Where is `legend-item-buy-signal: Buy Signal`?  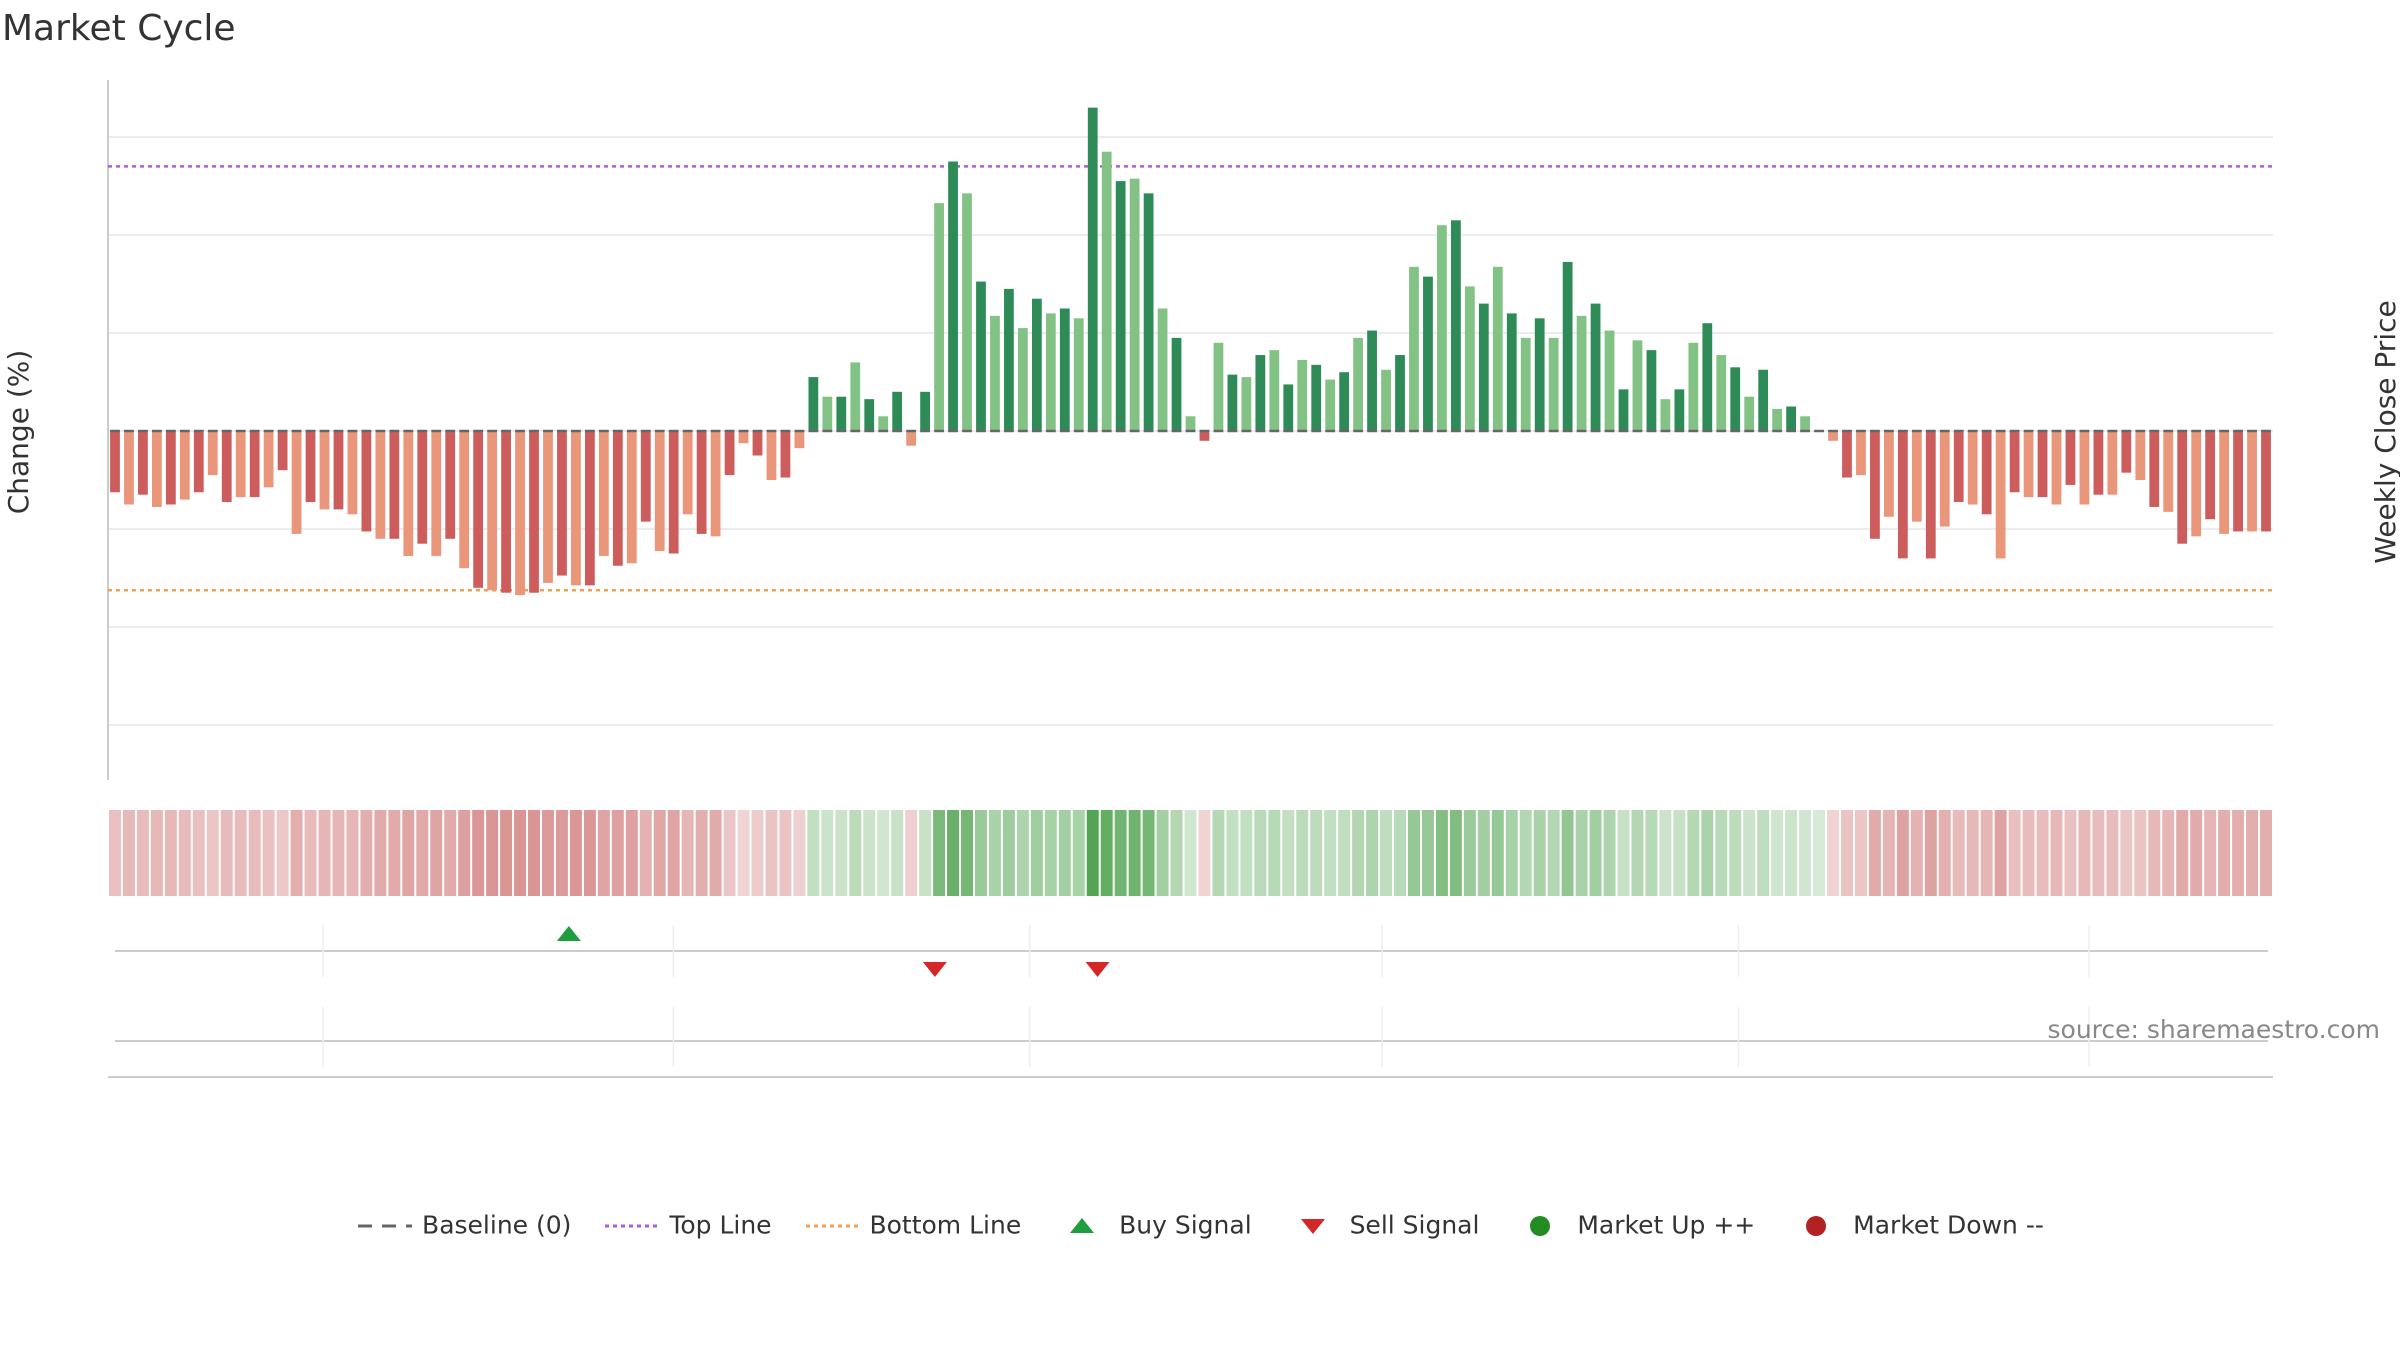
legend-item-buy-signal: Buy Signal is located at coordinates (1152, 1224).